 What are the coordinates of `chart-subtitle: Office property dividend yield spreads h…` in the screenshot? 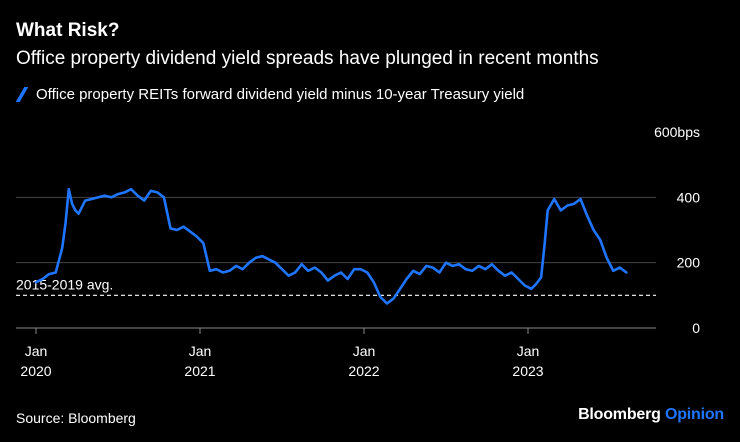 It's located at (307, 58).